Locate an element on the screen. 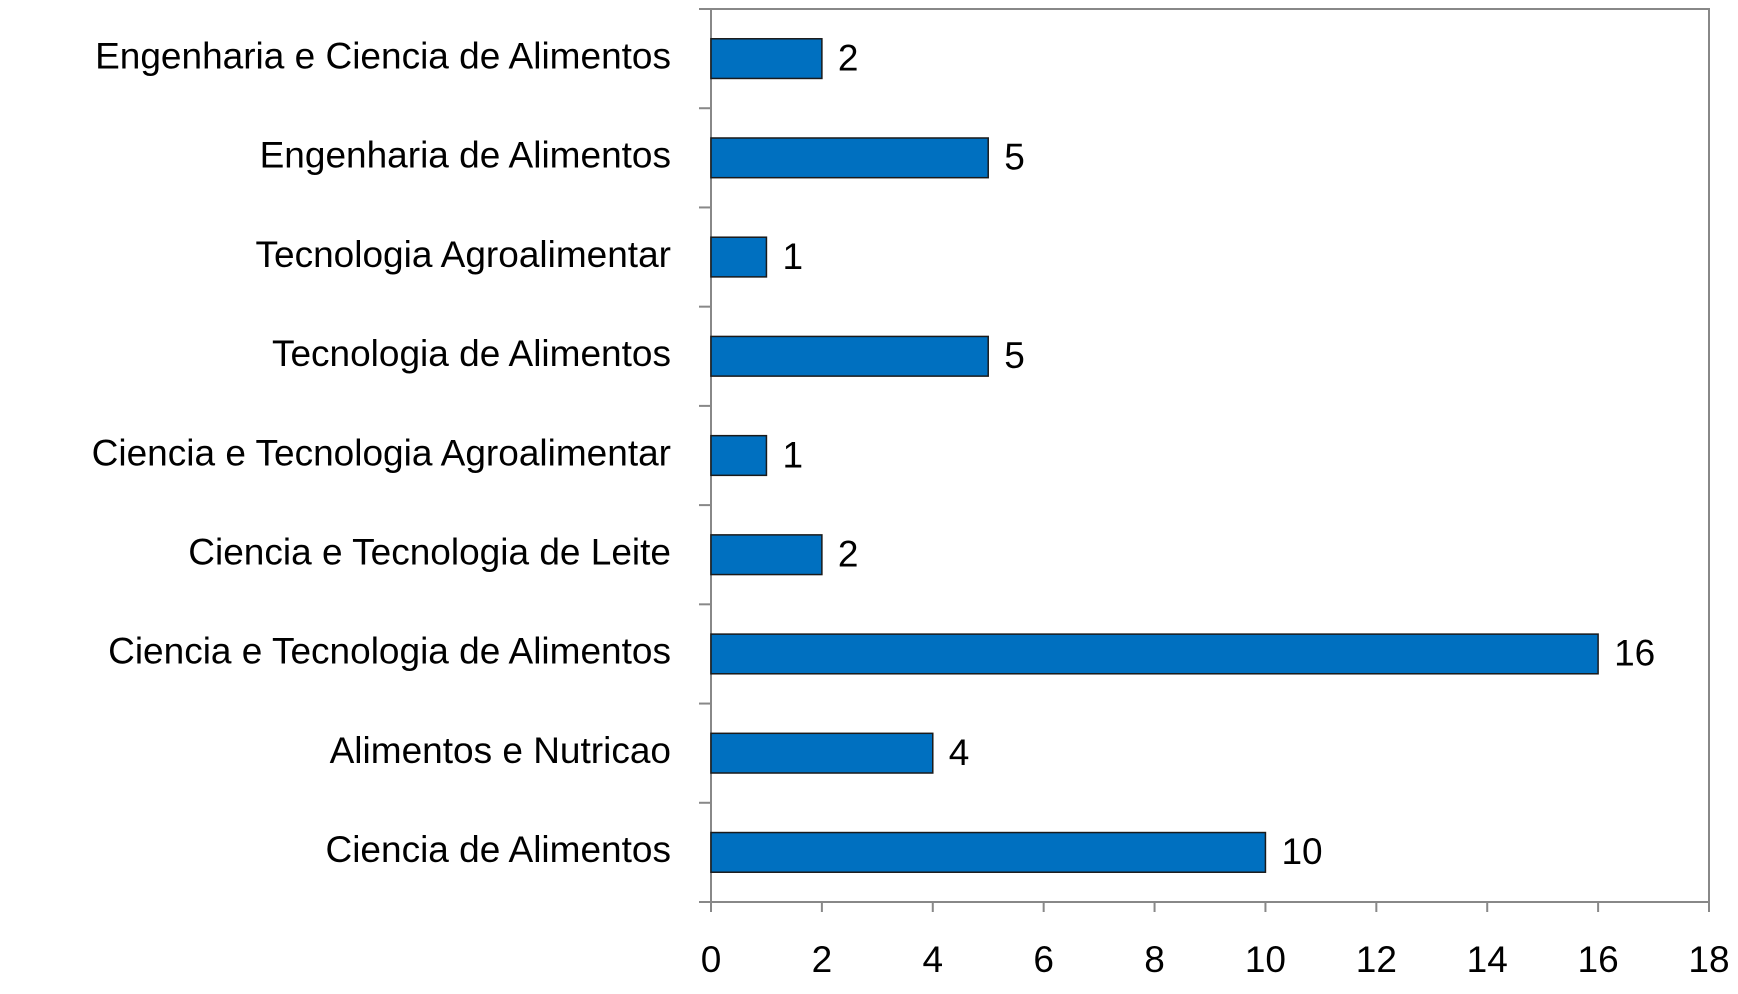 This screenshot has width=1738, height=994. value-label: 10 is located at coordinates (1301, 851).